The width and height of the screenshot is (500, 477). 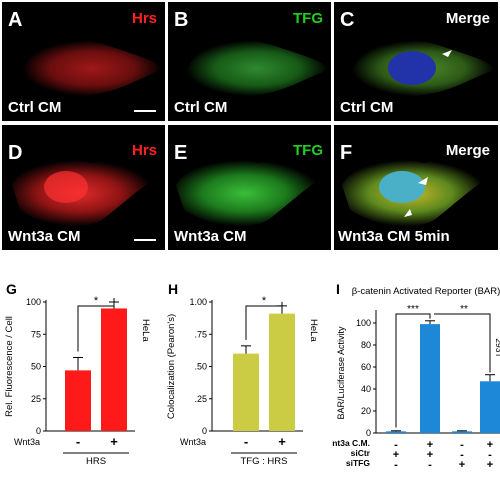 What do you see at coordinates (347, 20) in the screenshot?
I see `panel-letter: C` at bounding box center [347, 20].